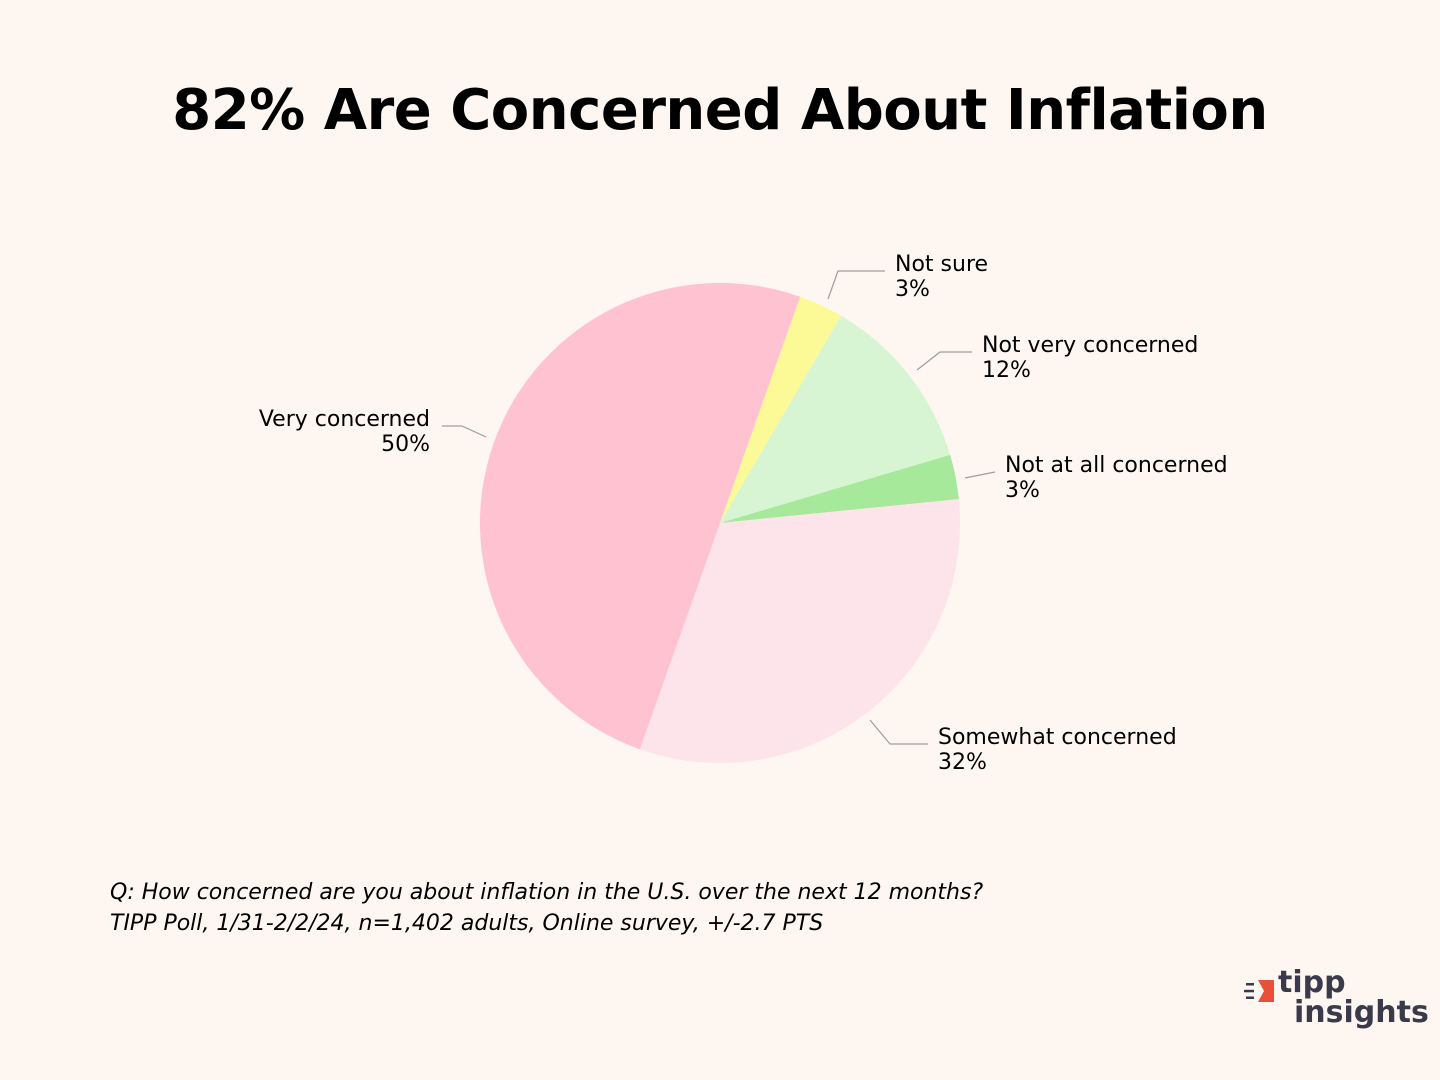 This screenshot has height=1080, width=1440. I want to click on slice-value-very-concerned: 50%, so click(405, 444).